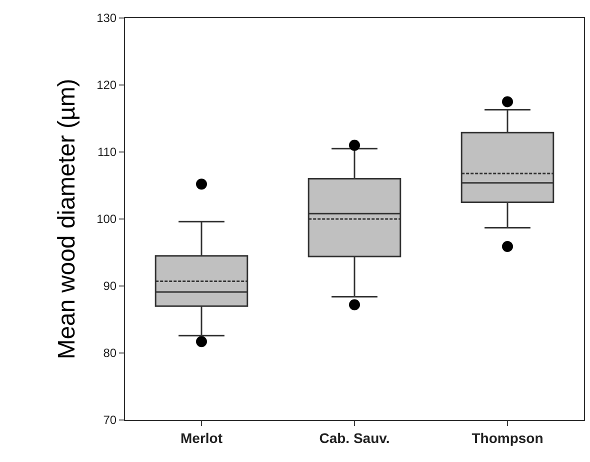 This screenshot has height=462, width=590. Describe the element at coordinates (106, 18) in the screenshot. I see `y-tick-label: 130` at that location.